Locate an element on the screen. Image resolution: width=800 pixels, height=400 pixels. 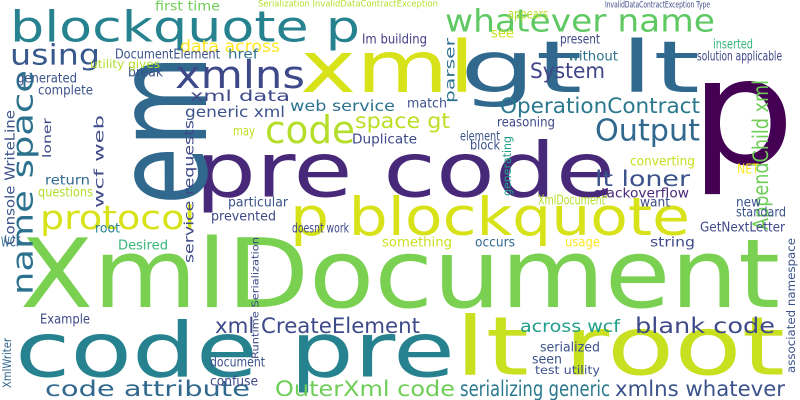
word-service-requests: service requests is located at coordinates (190, 191).